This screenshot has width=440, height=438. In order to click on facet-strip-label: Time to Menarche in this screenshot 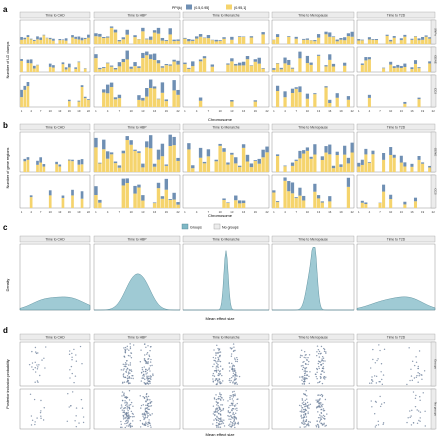, I will do `click(225, 127)`.